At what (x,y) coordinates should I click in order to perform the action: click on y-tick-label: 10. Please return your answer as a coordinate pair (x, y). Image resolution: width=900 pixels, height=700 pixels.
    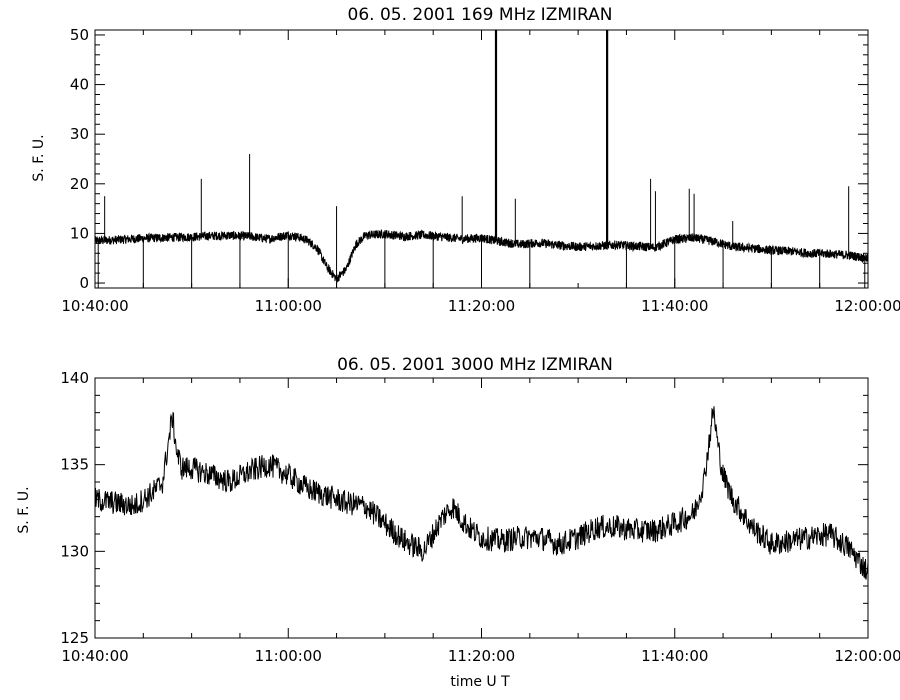
    Looking at the image, I should click on (79, 233).